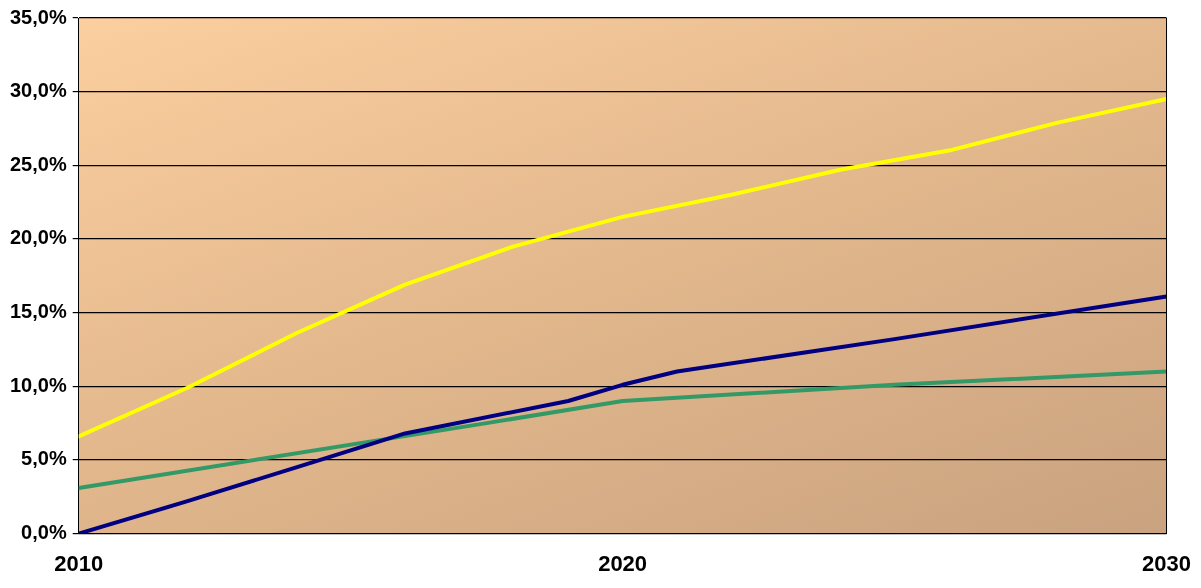 The width and height of the screenshot is (1201, 588). Describe the element at coordinates (38, 384) in the screenshot. I see `y-tick-label: 10,0%` at that location.